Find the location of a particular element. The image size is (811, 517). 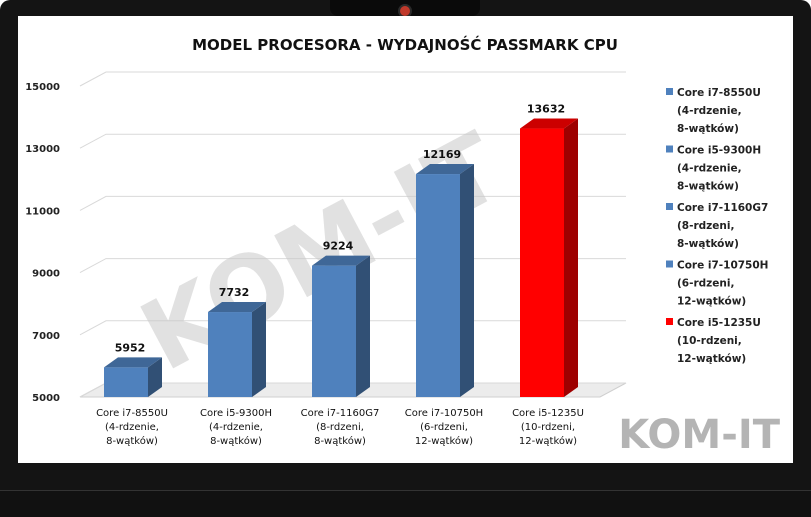

data-label: 9224 is located at coordinates (338, 246).